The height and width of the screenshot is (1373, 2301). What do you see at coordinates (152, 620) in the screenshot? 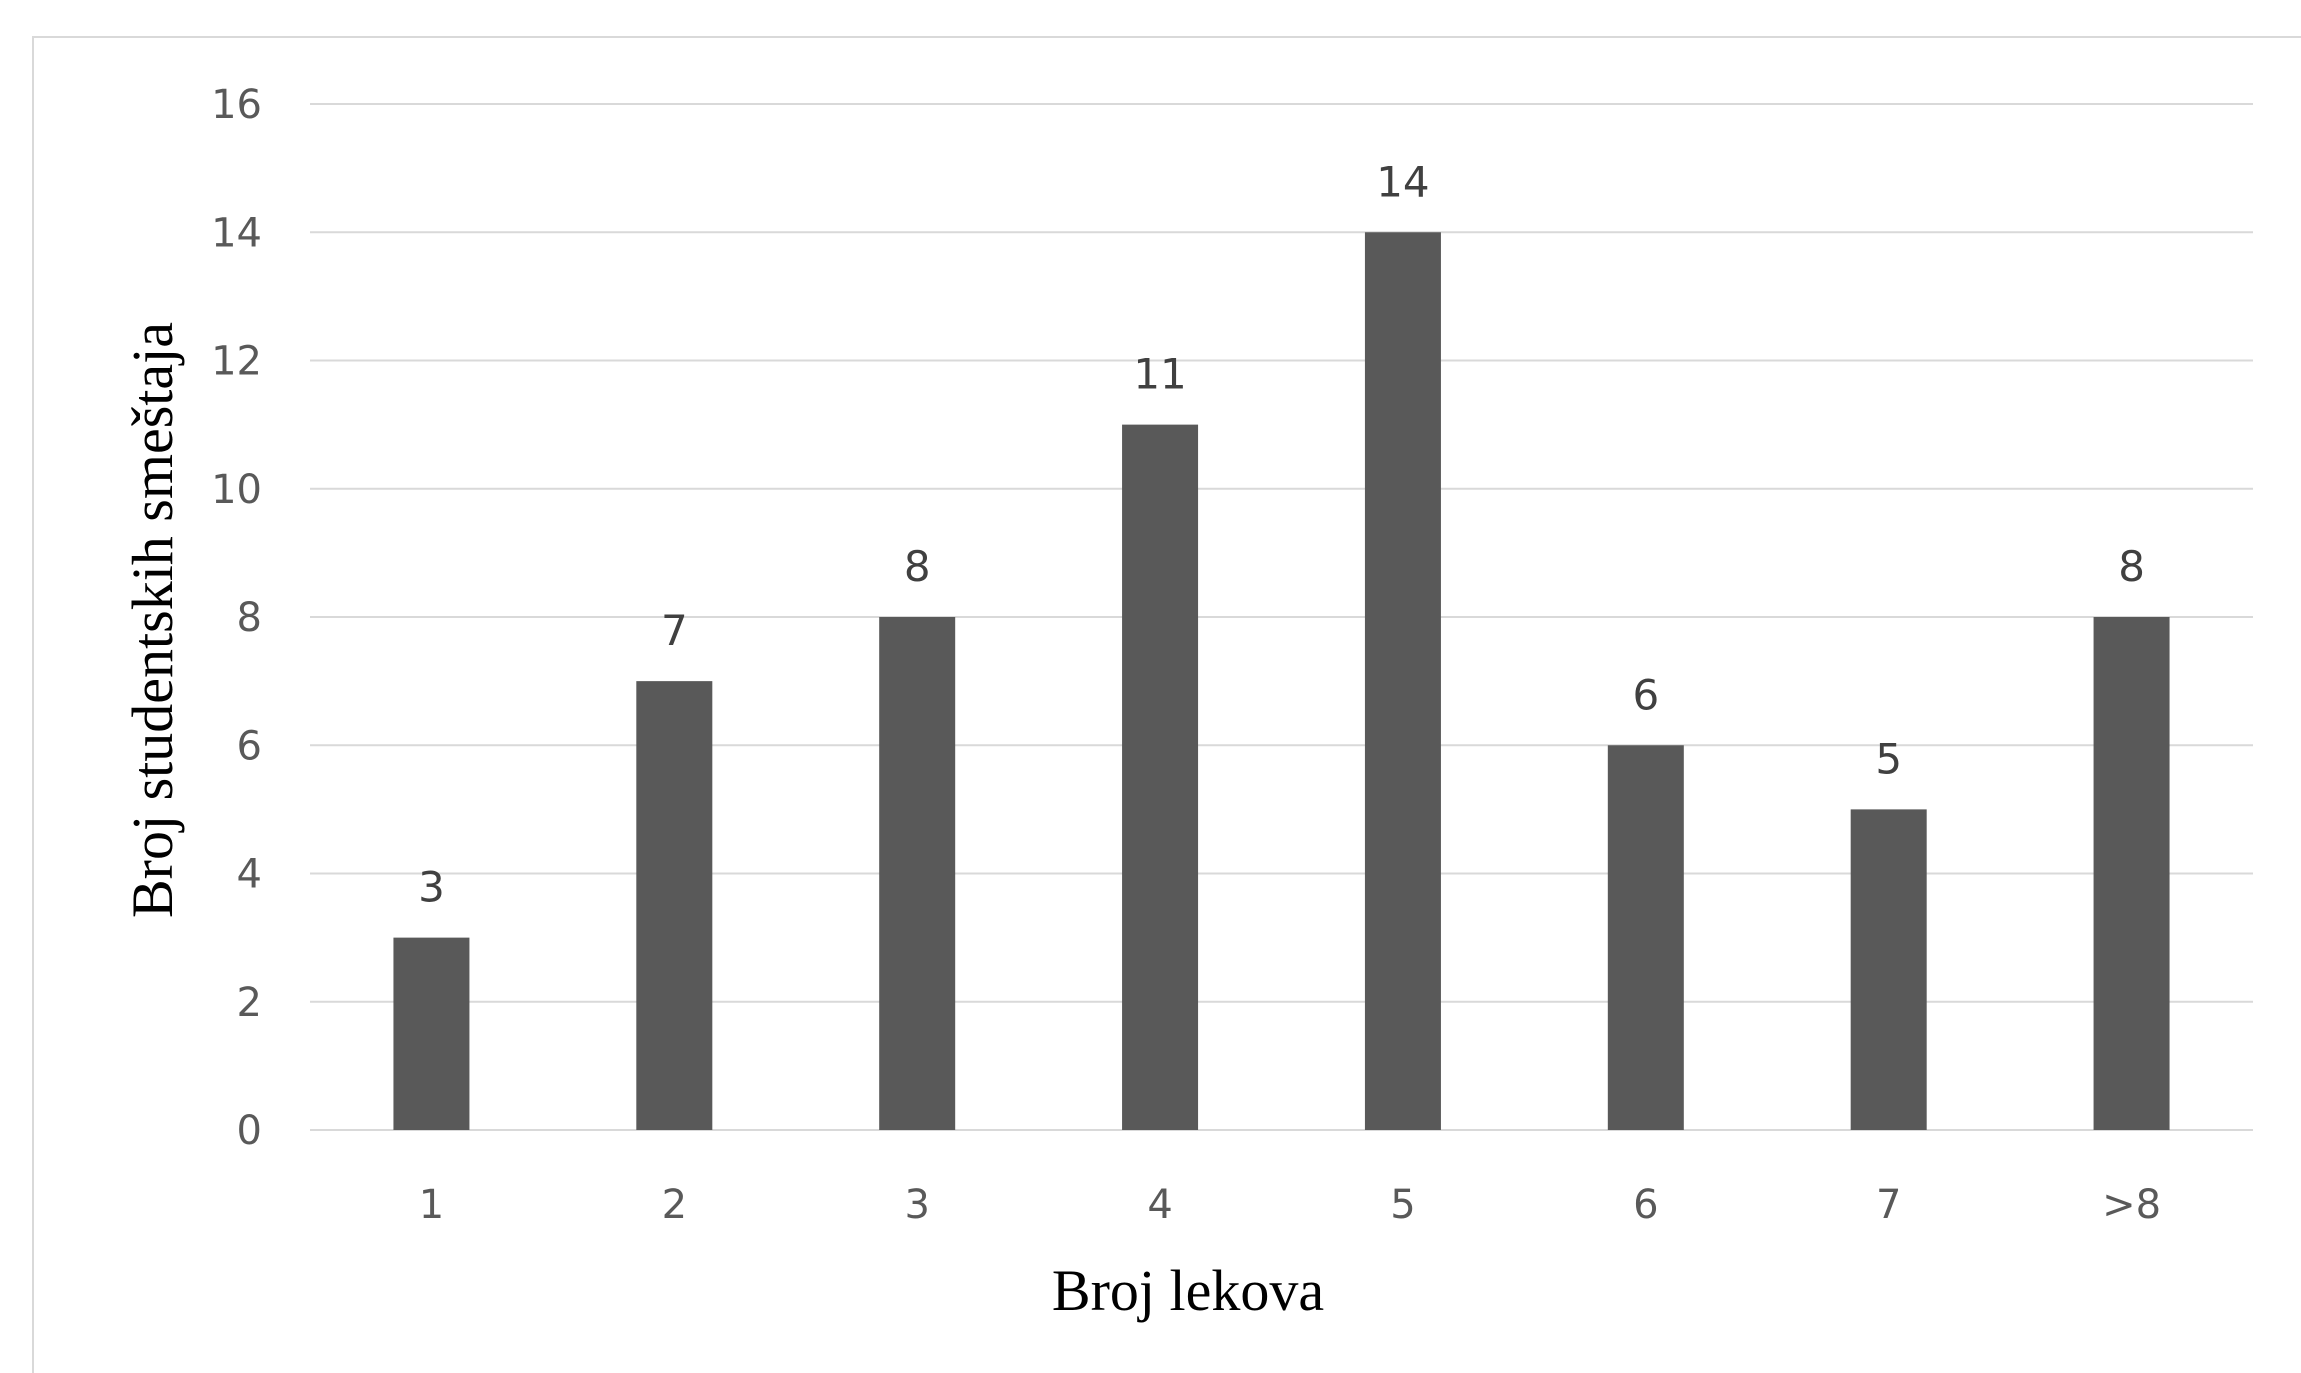
I see `y-axis-title: Broj studentskih smeštaja` at bounding box center [152, 620].